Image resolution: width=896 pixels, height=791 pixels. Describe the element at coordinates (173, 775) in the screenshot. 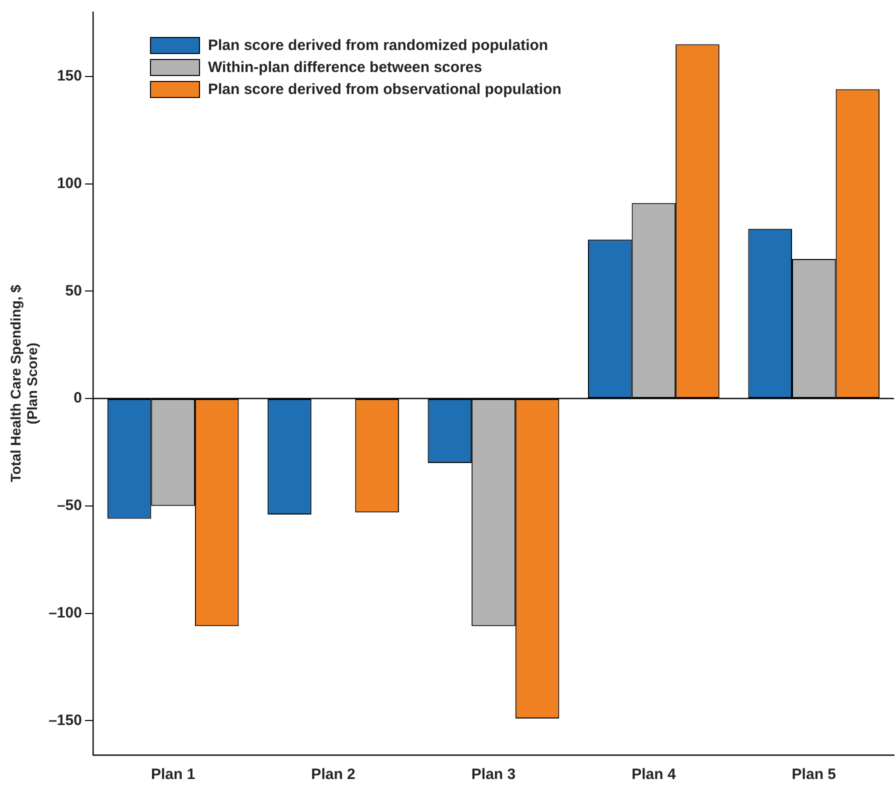

I see `x-tick-label: Plan 1` at that location.